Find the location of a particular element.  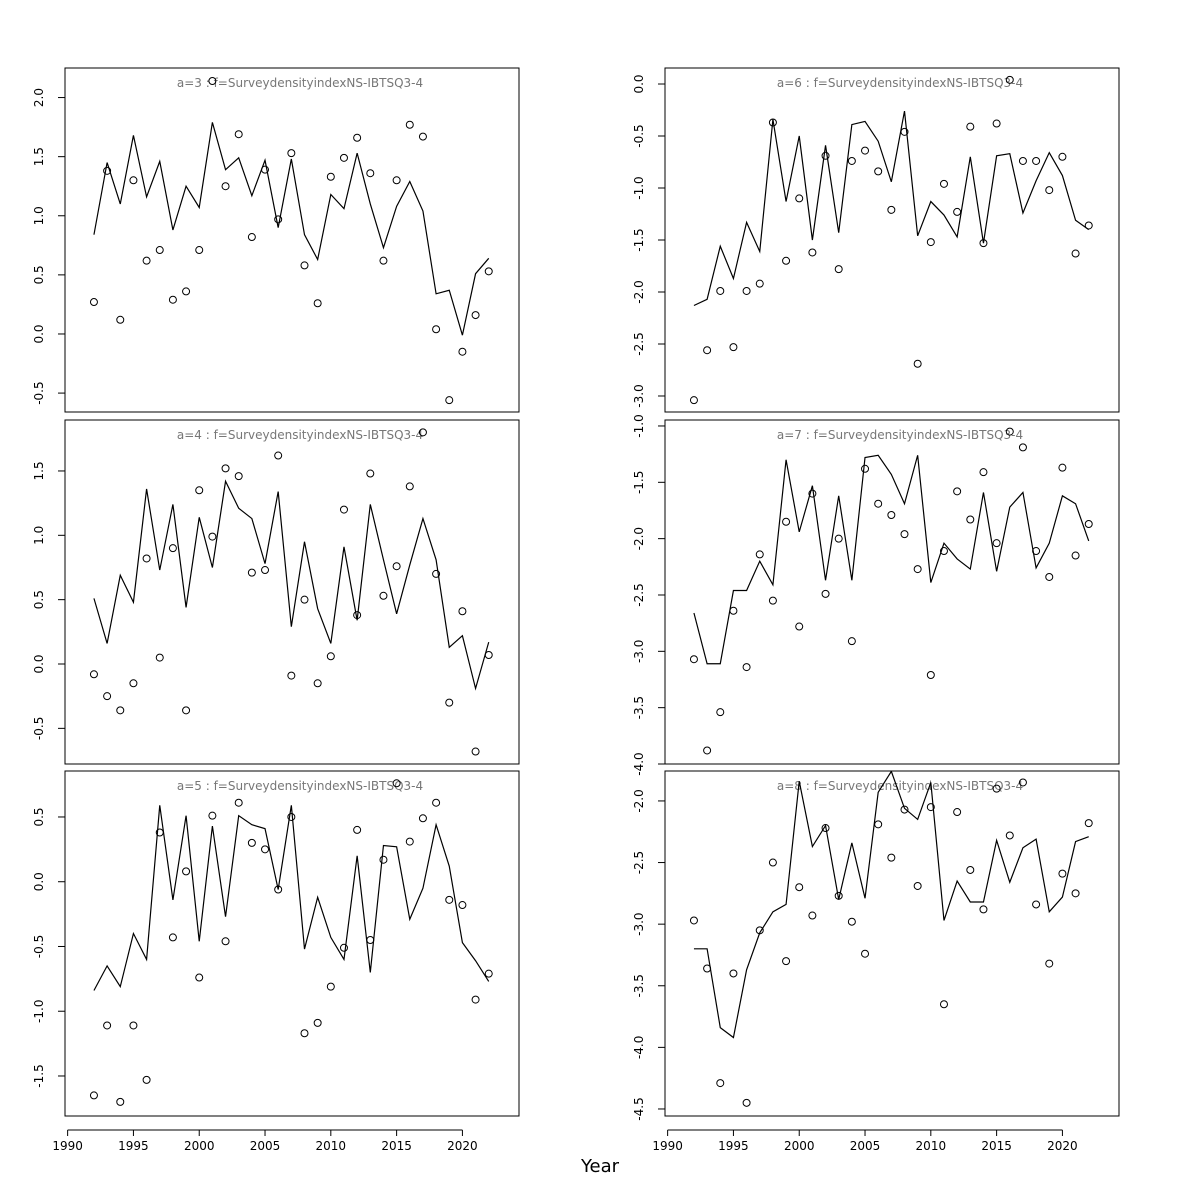

x-tick-label: 1990 is located at coordinates (67, 1146).